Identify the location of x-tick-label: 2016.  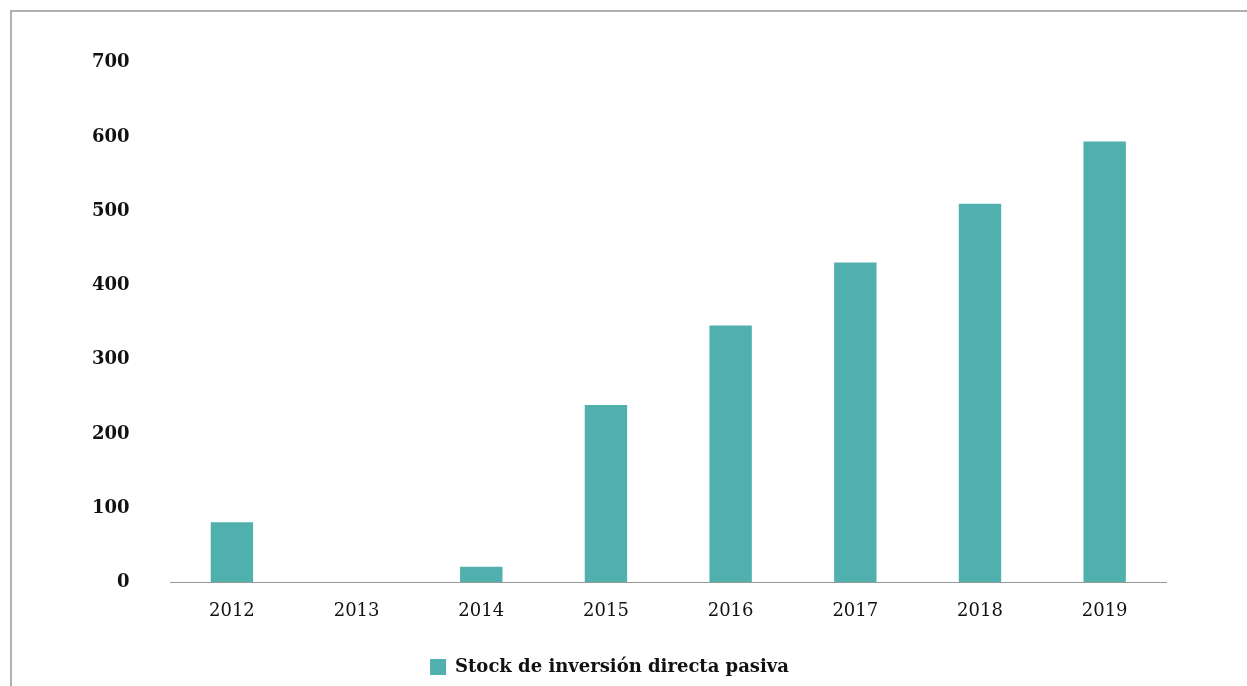
(730, 609).